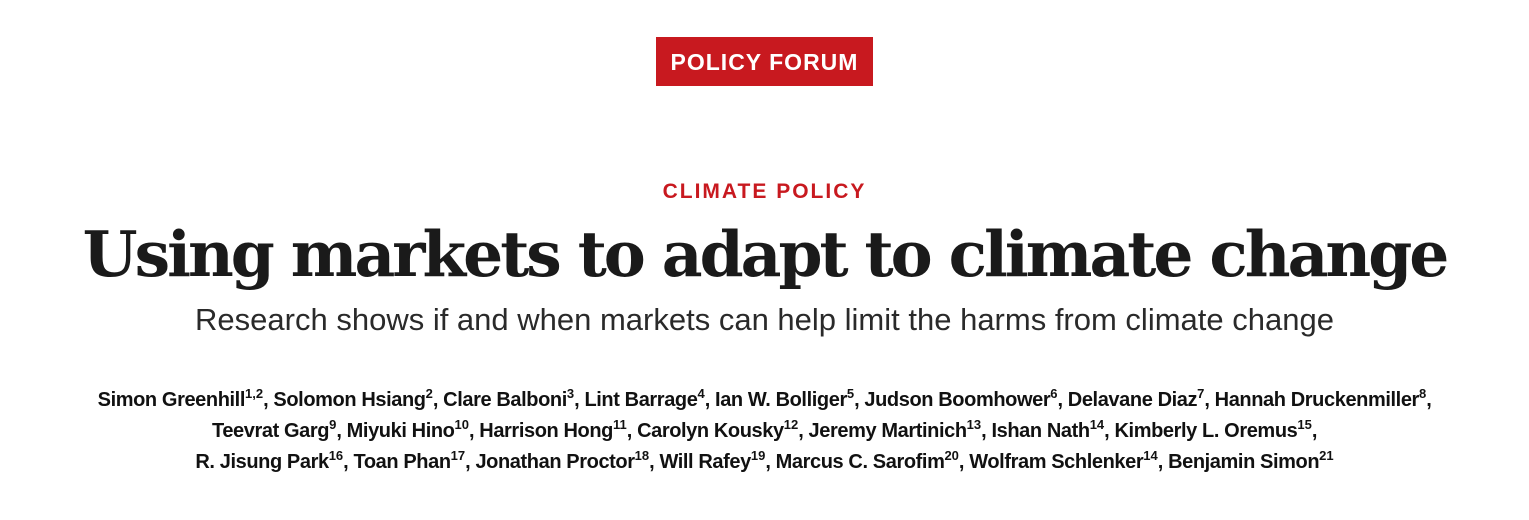  Describe the element at coordinates (791, 424) in the screenshot. I see `affiliation-marker: 12` at that location.